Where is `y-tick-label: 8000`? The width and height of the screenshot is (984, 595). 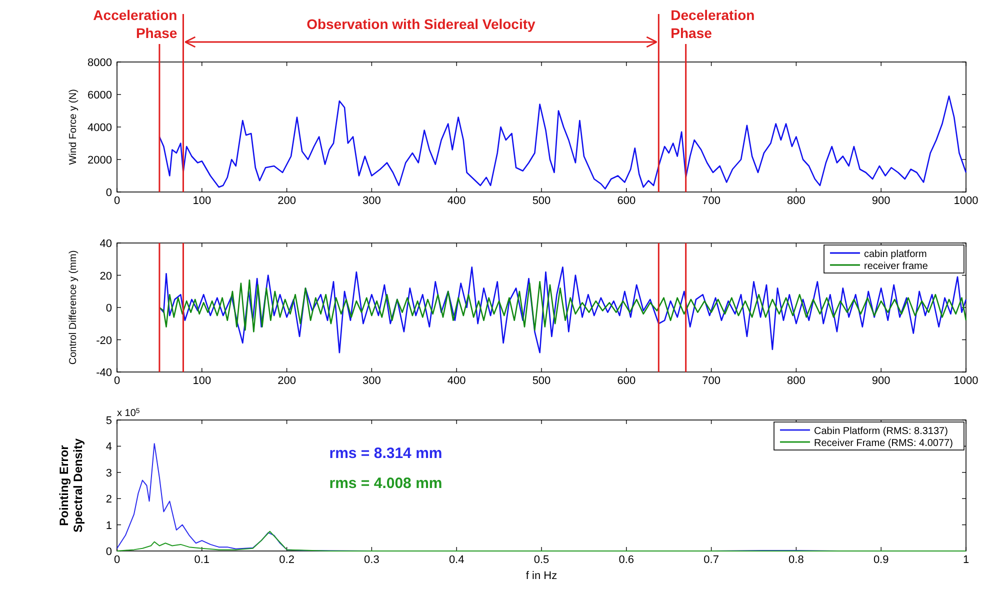 y-tick-label: 8000 is located at coordinates (100, 63).